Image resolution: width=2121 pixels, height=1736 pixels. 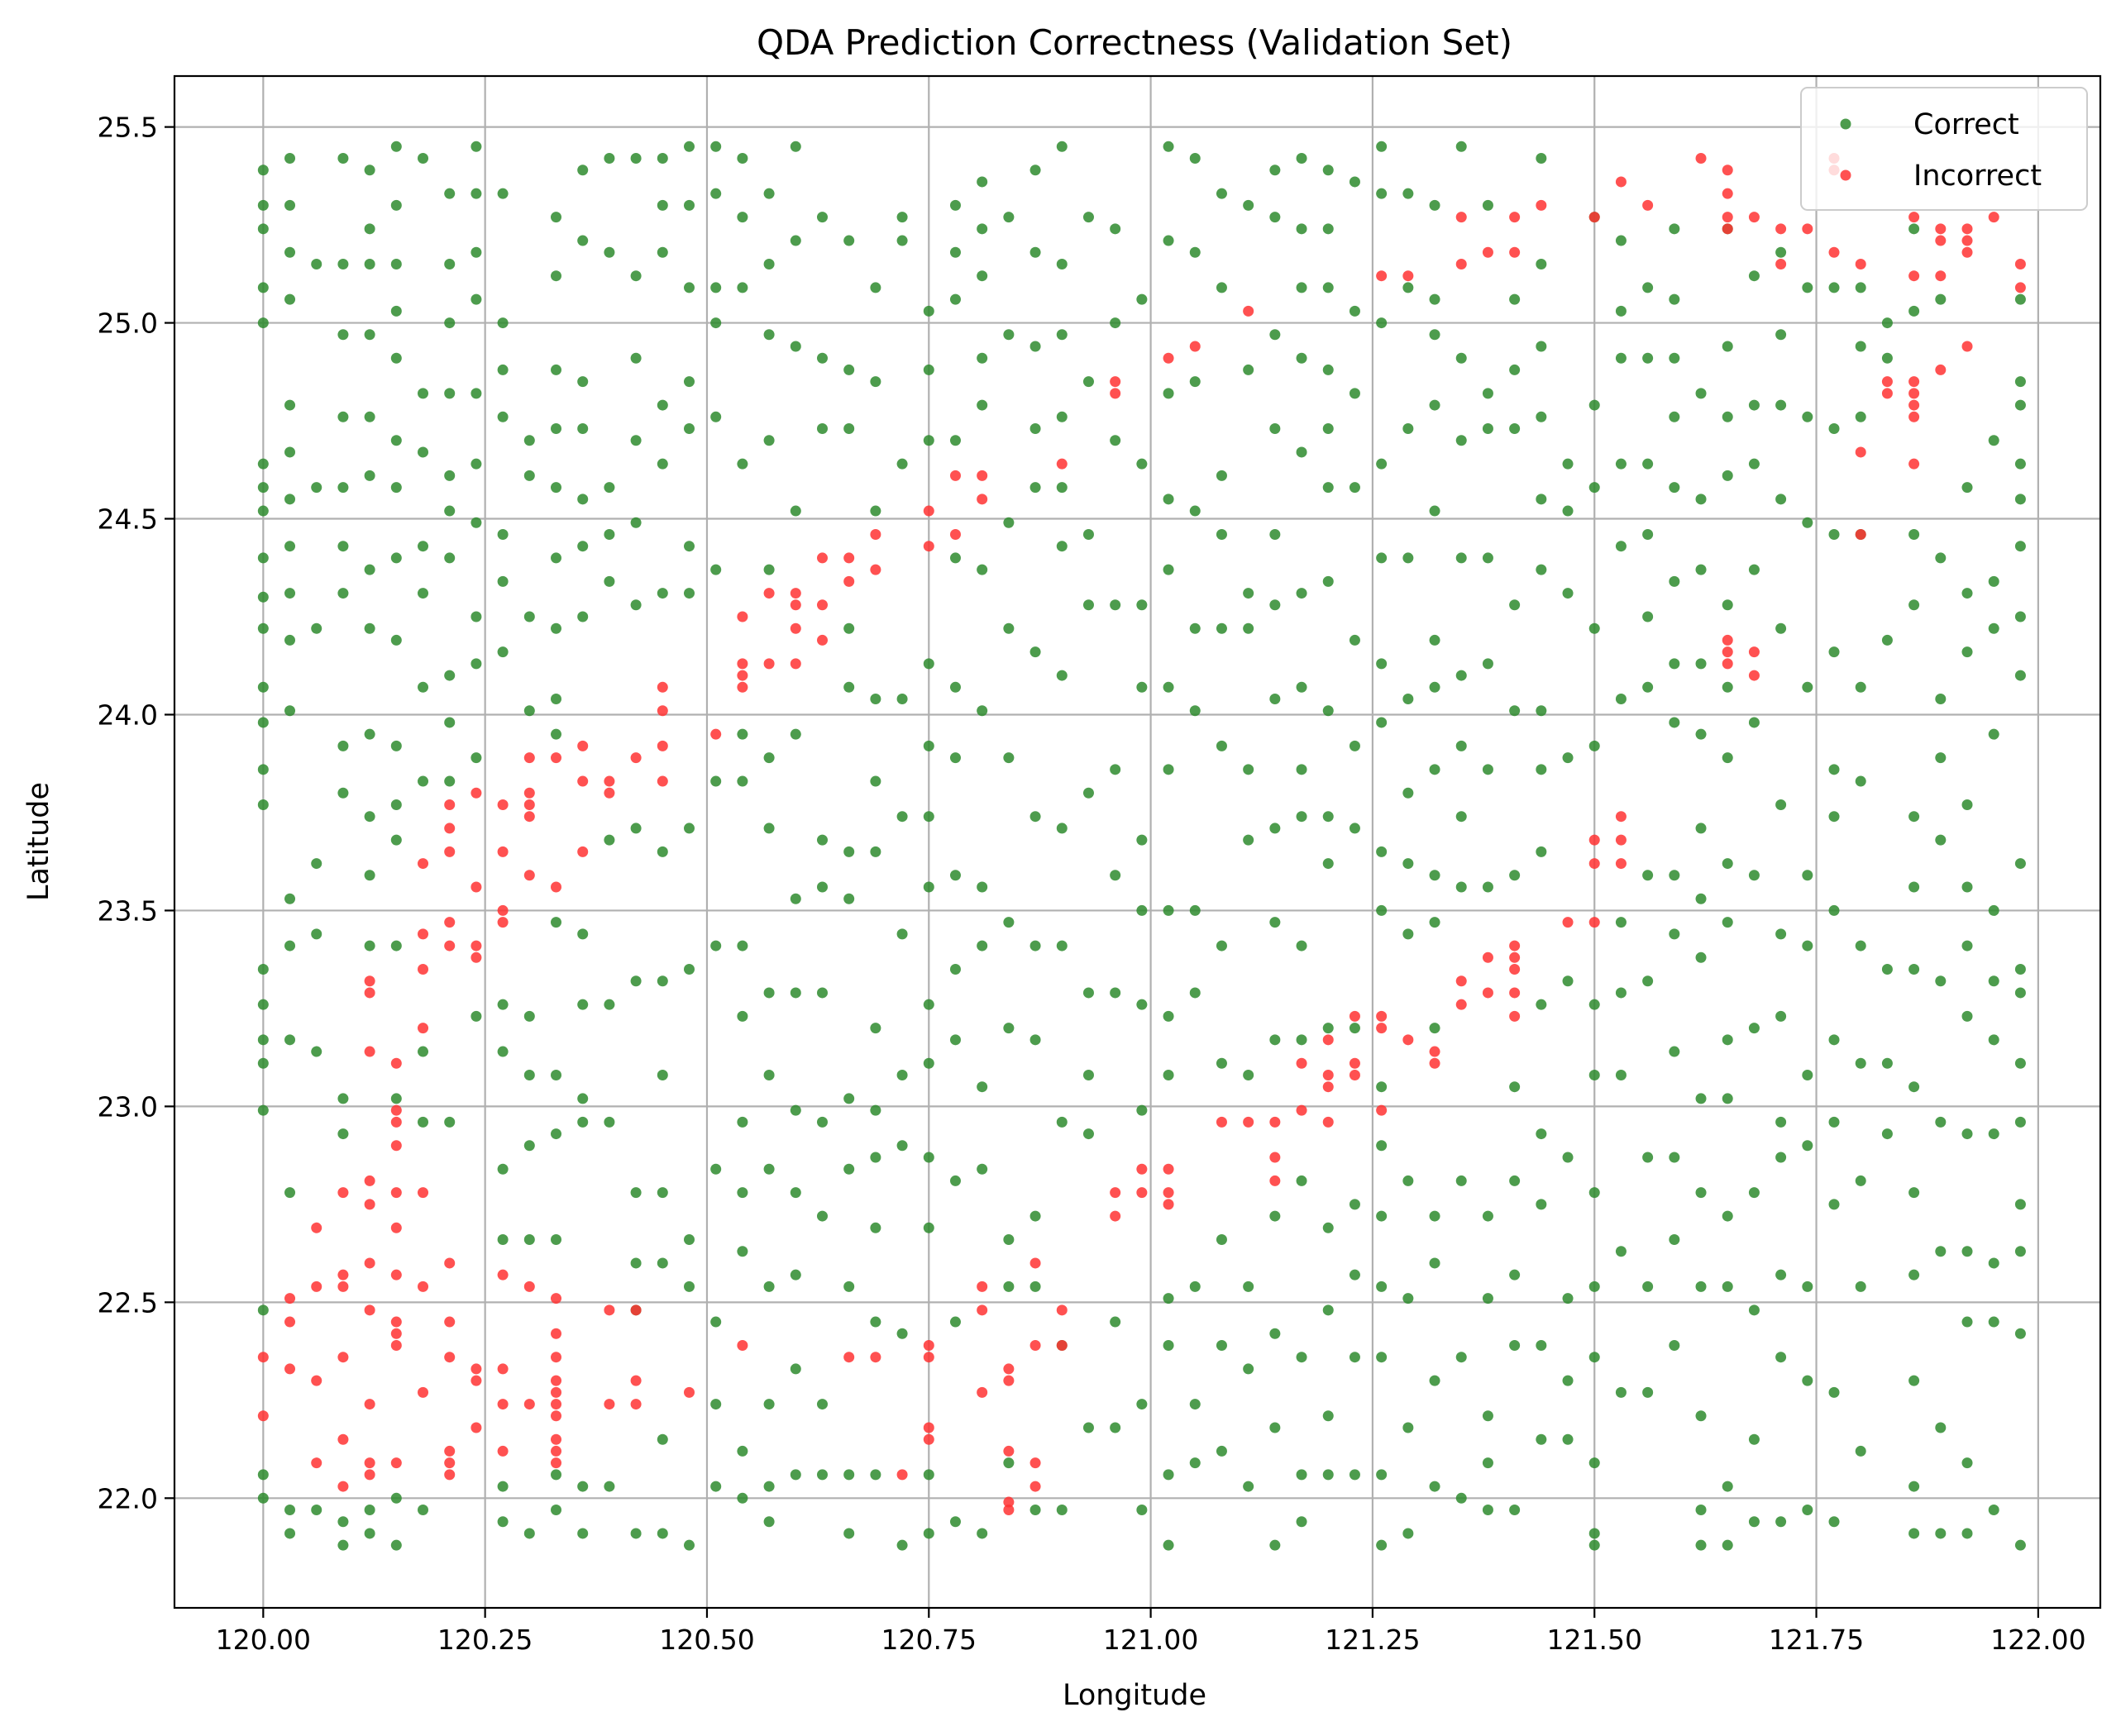 What do you see at coordinates (263, 1640) in the screenshot?
I see `x-tick-label: 120.00` at bounding box center [263, 1640].